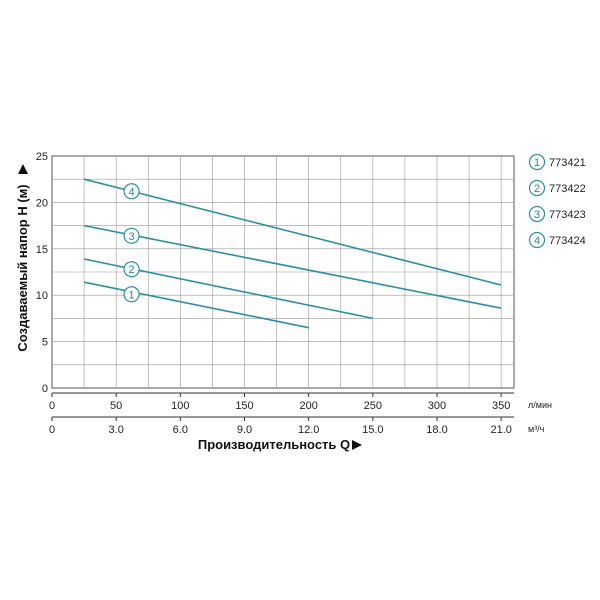  What do you see at coordinates (557, 201) in the screenshot?
I see `legend: 1 773421 2 773422 3 773423 4 773424` at bounding box center [557, 201].